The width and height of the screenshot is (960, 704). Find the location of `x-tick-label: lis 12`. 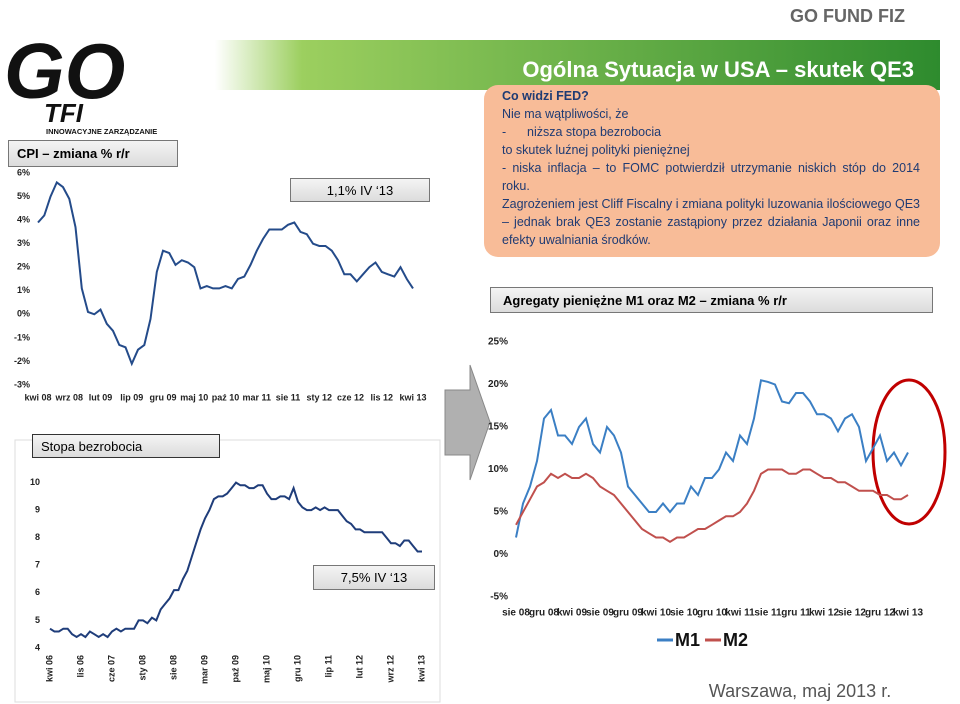

x-tick-label: lis 12 is located at coordinates (381, 397).